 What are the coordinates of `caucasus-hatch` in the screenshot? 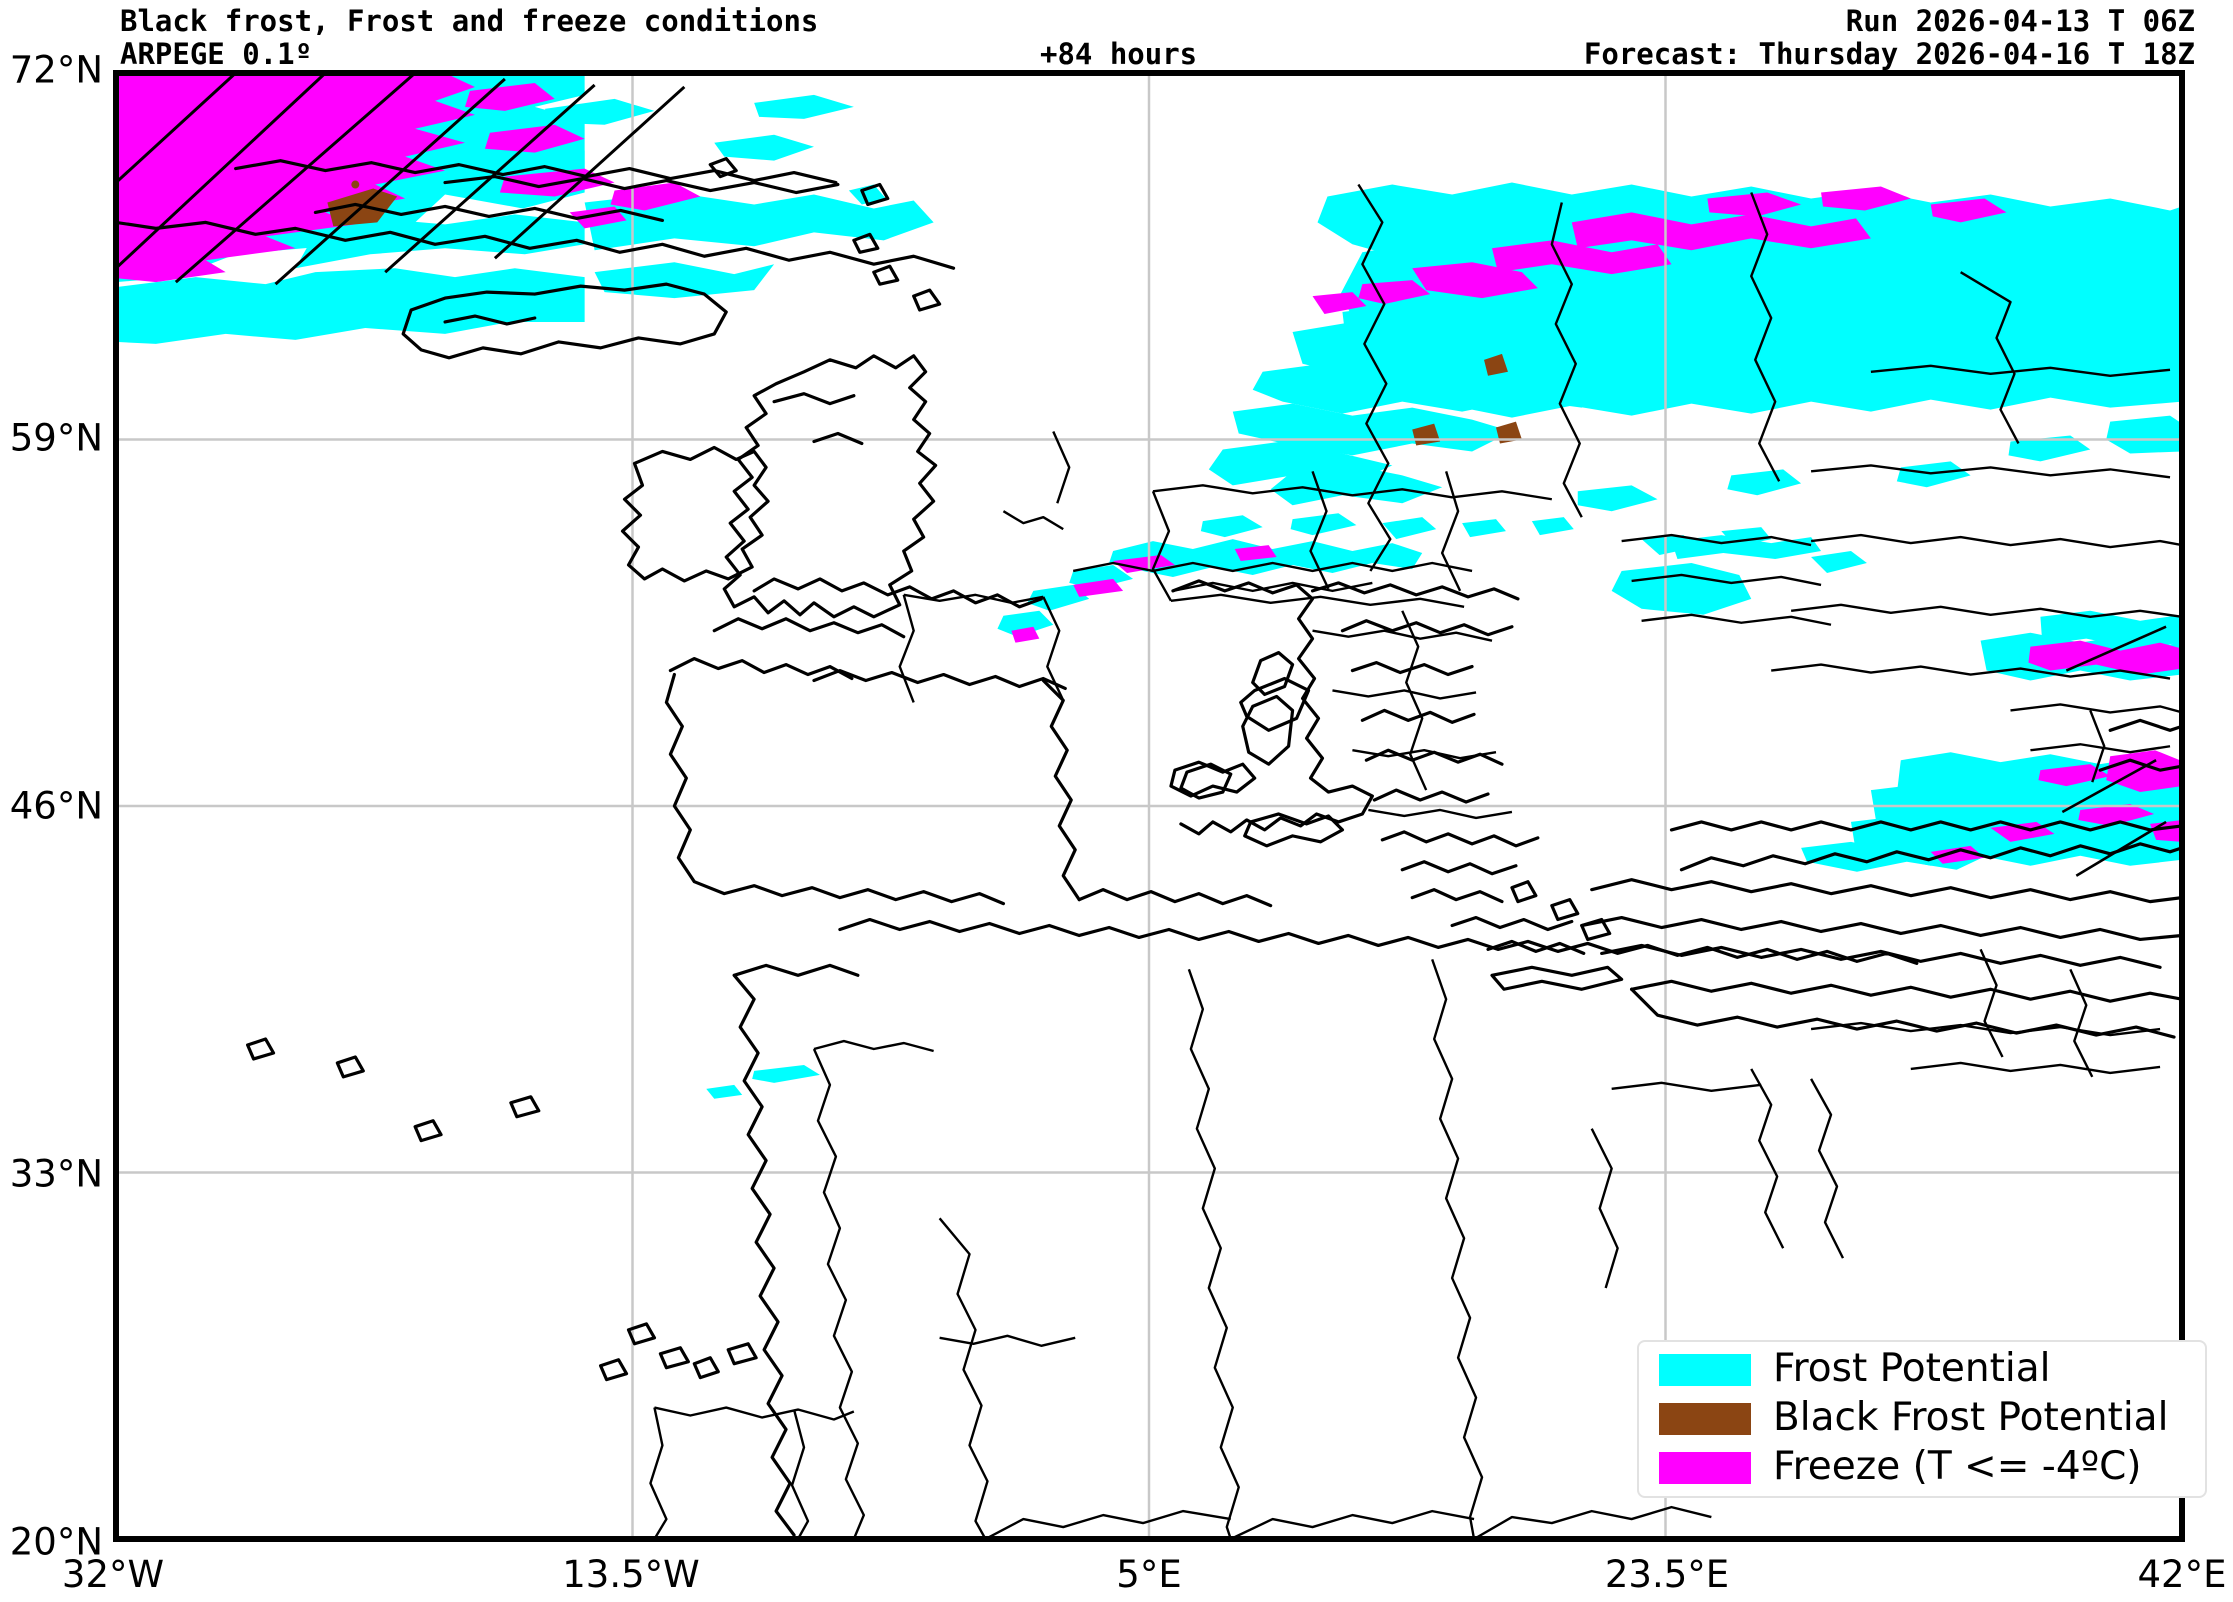 It's located at (2114, 751).